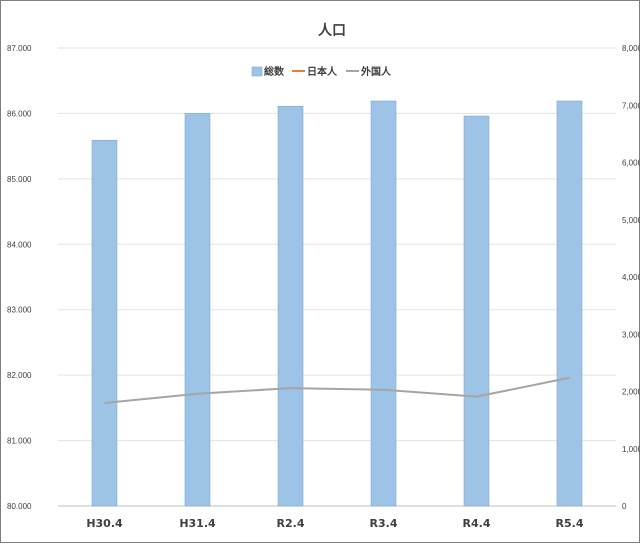 The height and width of the screenshot is (544, 640). Describe the element at coordinates (334, 523) in the screenshot. I see `category-axis-labels: H30.4 H31.4 R2.4 R3.4 R4.4 R5.4` at that location.